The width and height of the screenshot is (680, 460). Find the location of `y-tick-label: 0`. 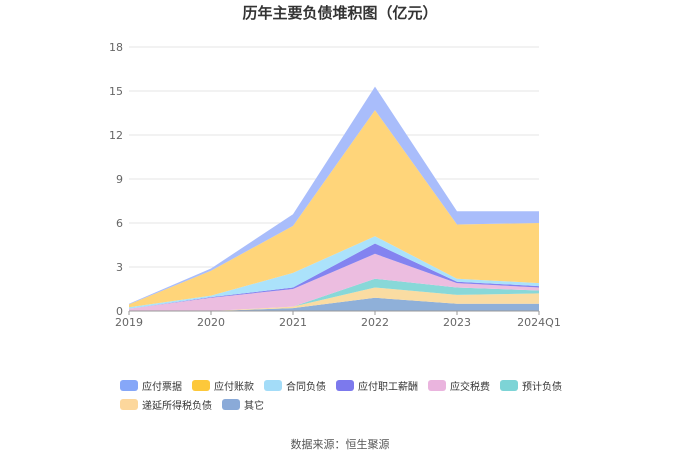

y-tick-label: 0 is located at coordinates (119, 311).